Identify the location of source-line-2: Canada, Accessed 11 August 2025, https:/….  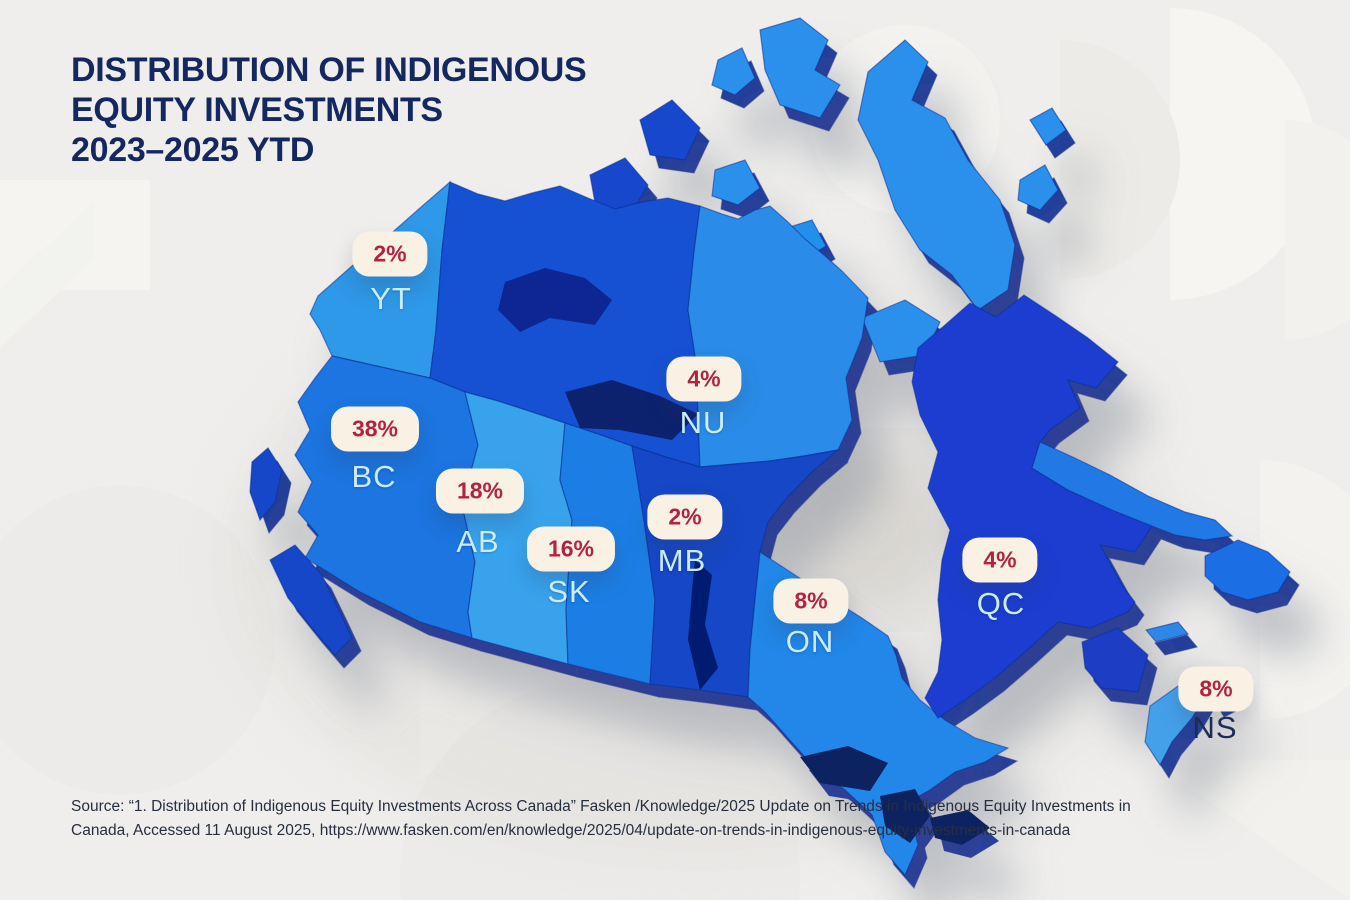
(571, 831).